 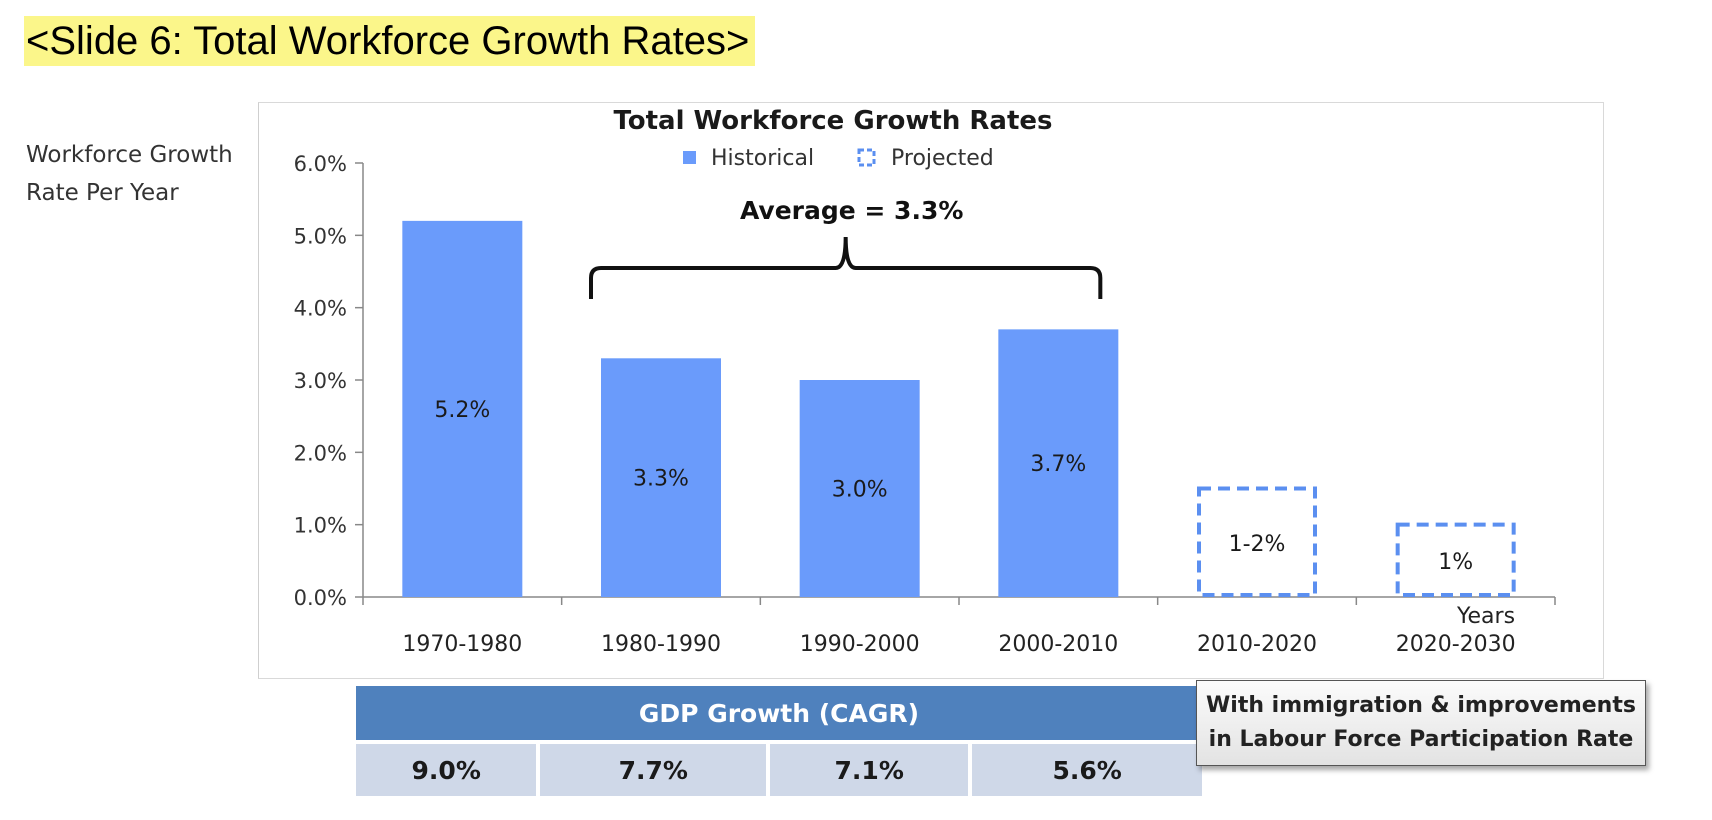 I want to click on legend-label-historical: Historical, so click(x=762, y=158).